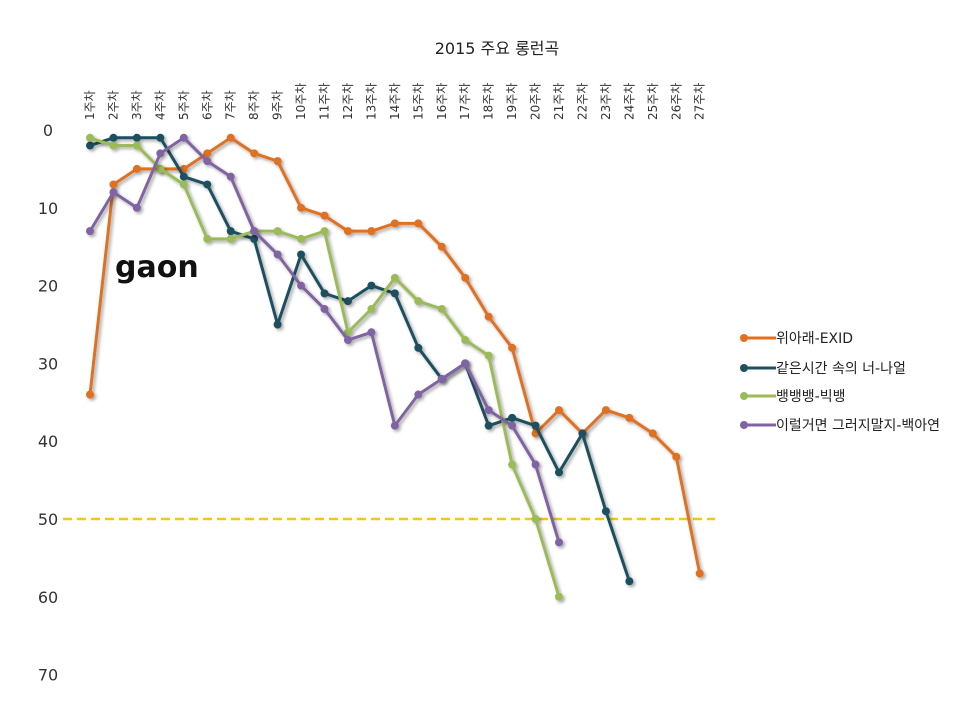 The height and width of the screenshot is (703, 976). I want to click on x-tick-label: 17주차, so click(465, 101).